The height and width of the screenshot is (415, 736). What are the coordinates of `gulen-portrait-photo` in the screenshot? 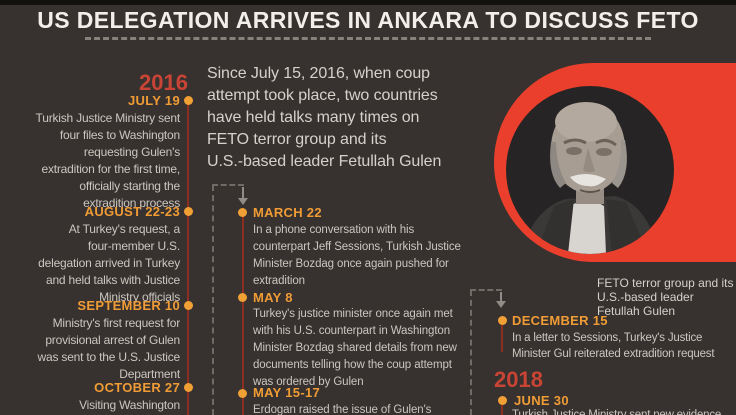 It's located at (590, 170).